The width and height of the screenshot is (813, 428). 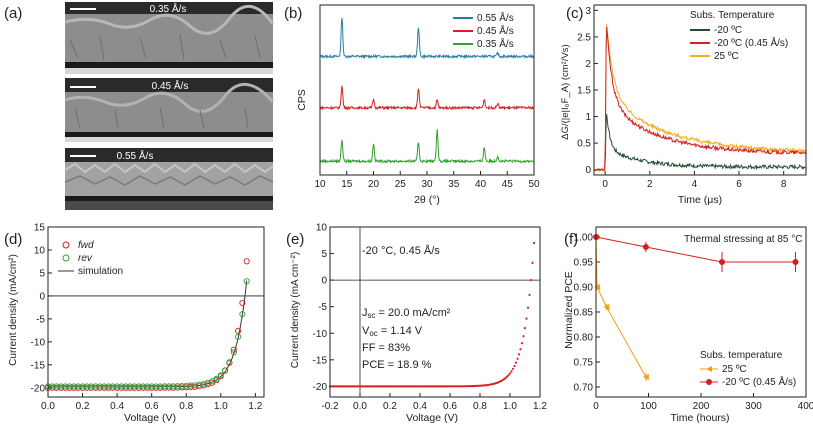 What do you see at coordinates (320, 334) in the screenshot?
I see `panel-e-ytick-label: -10` at bounding box center [320, 334].